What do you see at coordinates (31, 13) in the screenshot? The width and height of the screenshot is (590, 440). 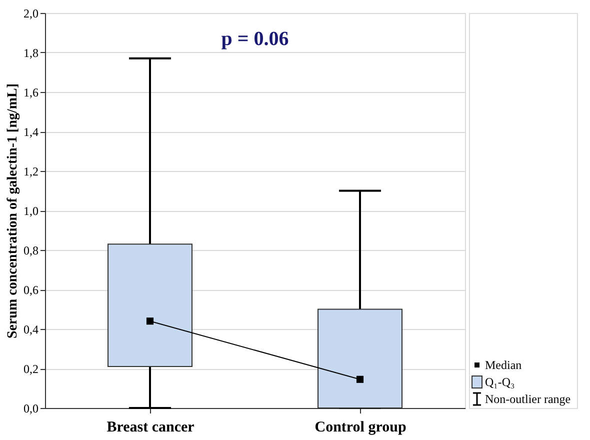 I see `y-tick-label: 2,0` at bounding box center [31, 13].